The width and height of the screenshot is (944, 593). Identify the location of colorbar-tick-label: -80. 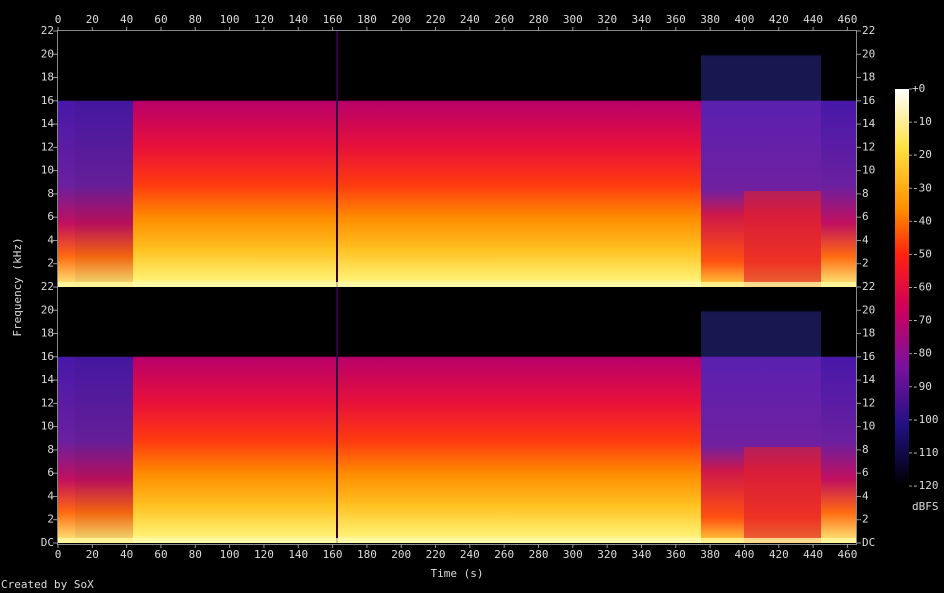
(922, 353).